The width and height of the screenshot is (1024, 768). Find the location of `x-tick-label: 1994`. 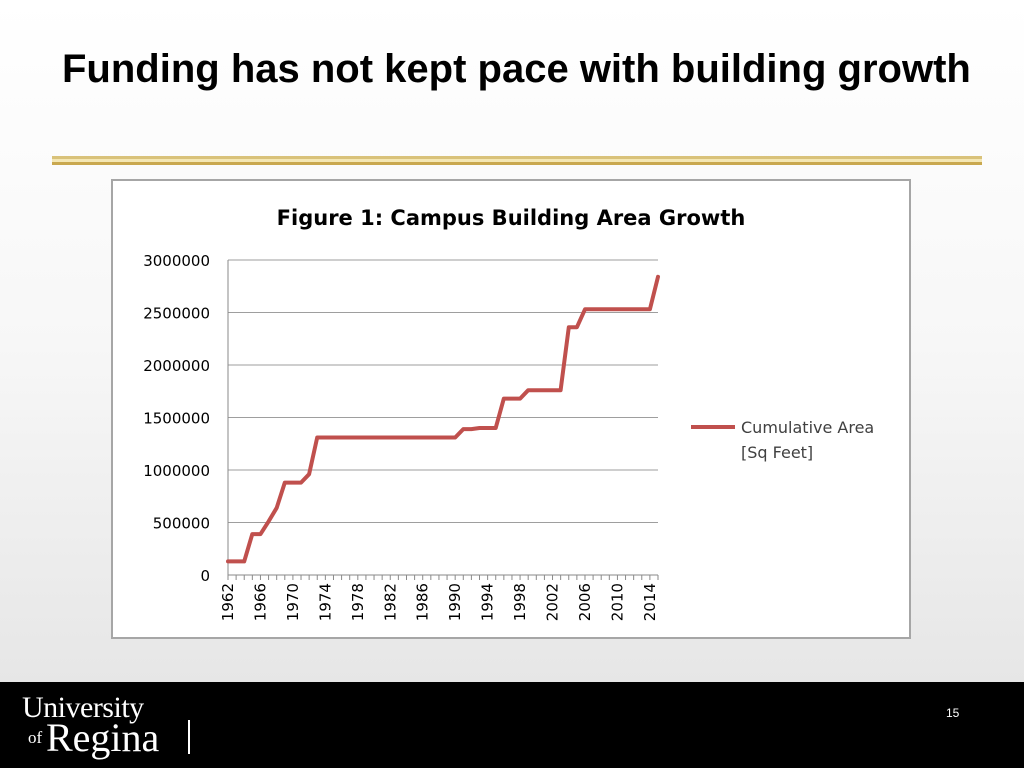

x-tick-label: 1994 is located at coordinates (488, 602).